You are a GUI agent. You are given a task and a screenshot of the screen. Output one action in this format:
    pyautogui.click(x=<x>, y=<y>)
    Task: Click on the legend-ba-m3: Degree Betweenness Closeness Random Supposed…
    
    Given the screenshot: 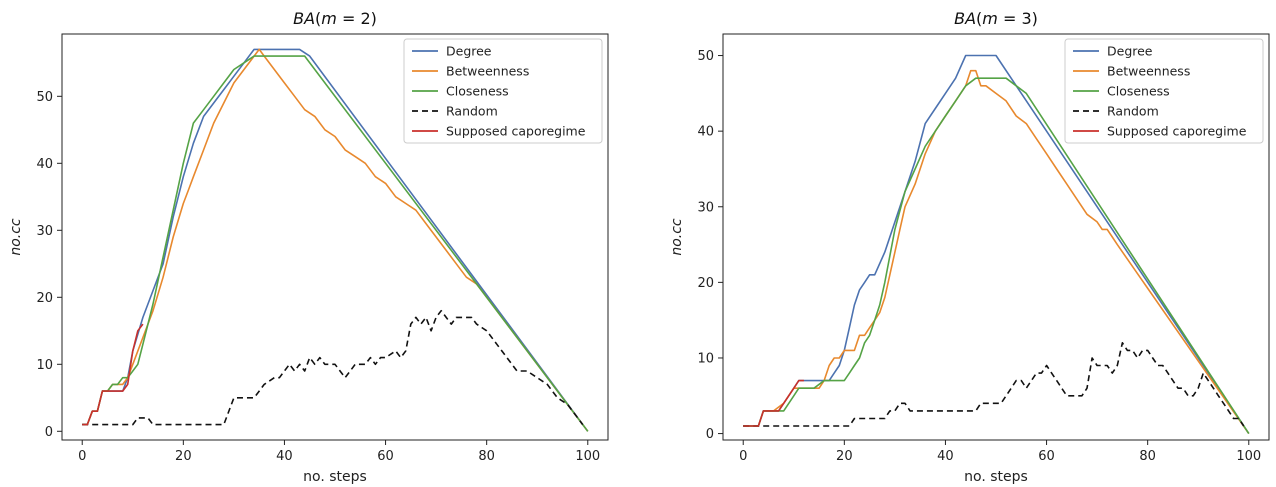 What is the action you would take?
    pyautogui.click(x=1164, y=91)
    